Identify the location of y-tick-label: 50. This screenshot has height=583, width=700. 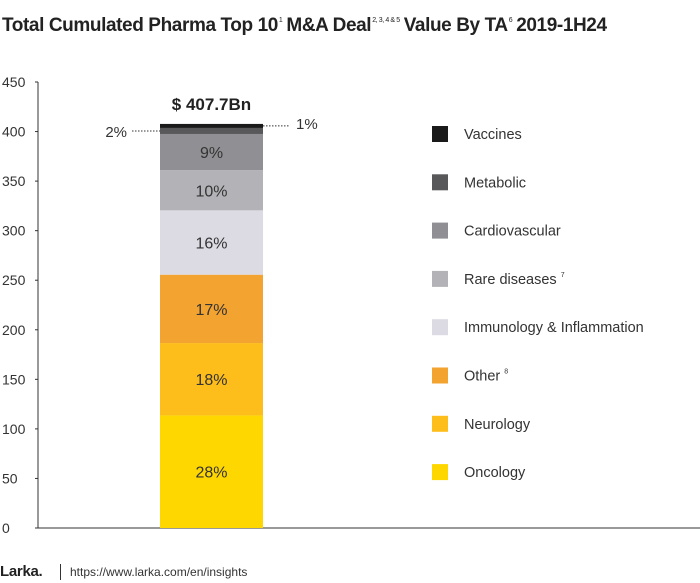
(10, 478).